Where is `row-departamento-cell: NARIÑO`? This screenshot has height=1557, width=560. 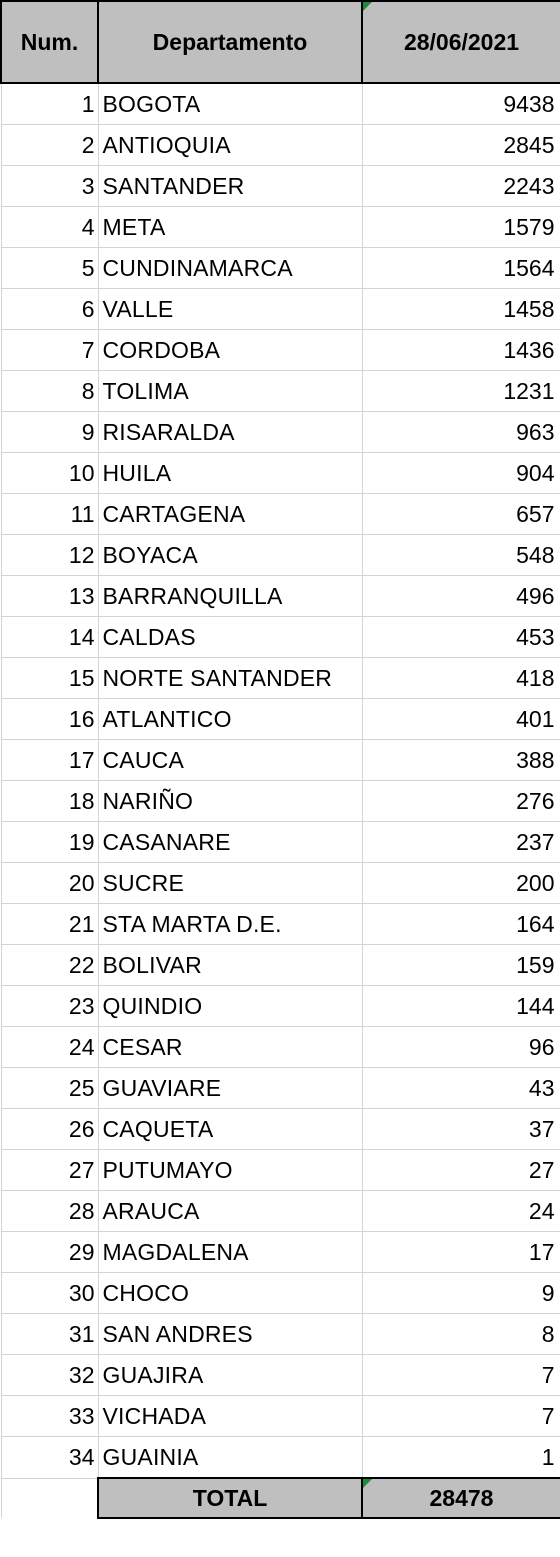
row-departamento-cell: NARIÑO is located at coordinates (230, 801).